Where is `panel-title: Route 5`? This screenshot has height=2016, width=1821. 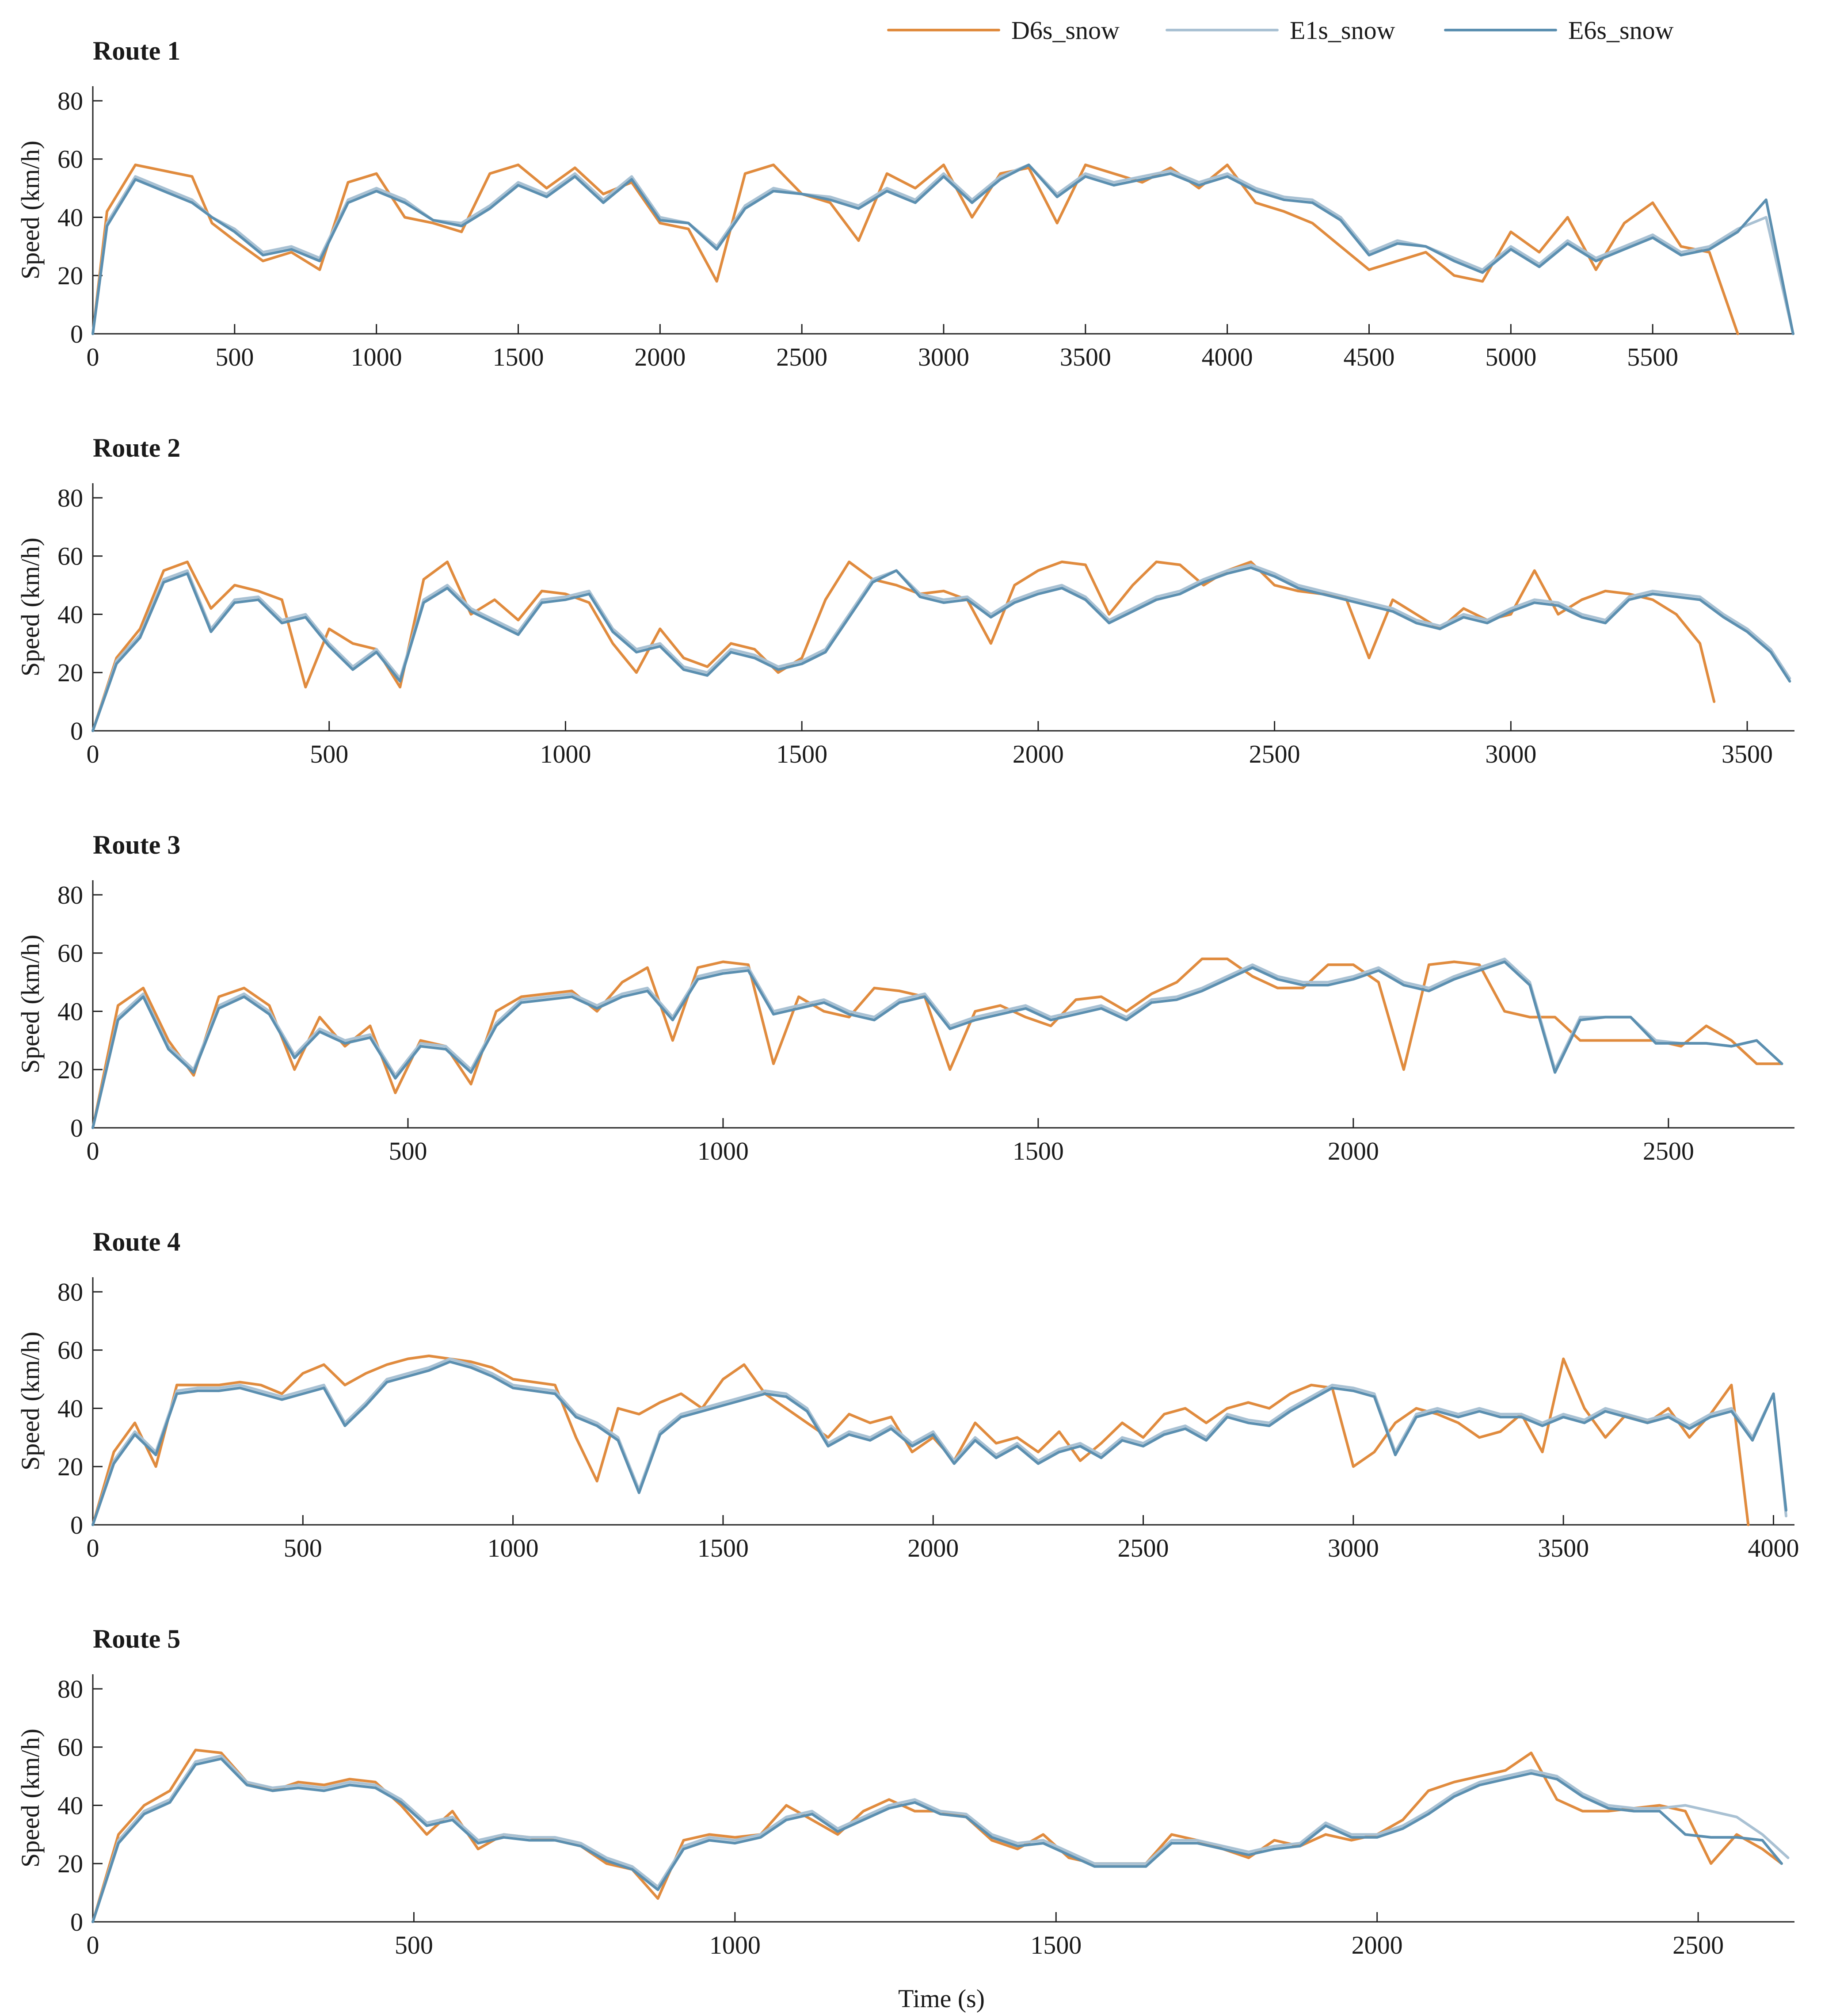 panel-title: Route 5 is located at coordinates (136, 1638).